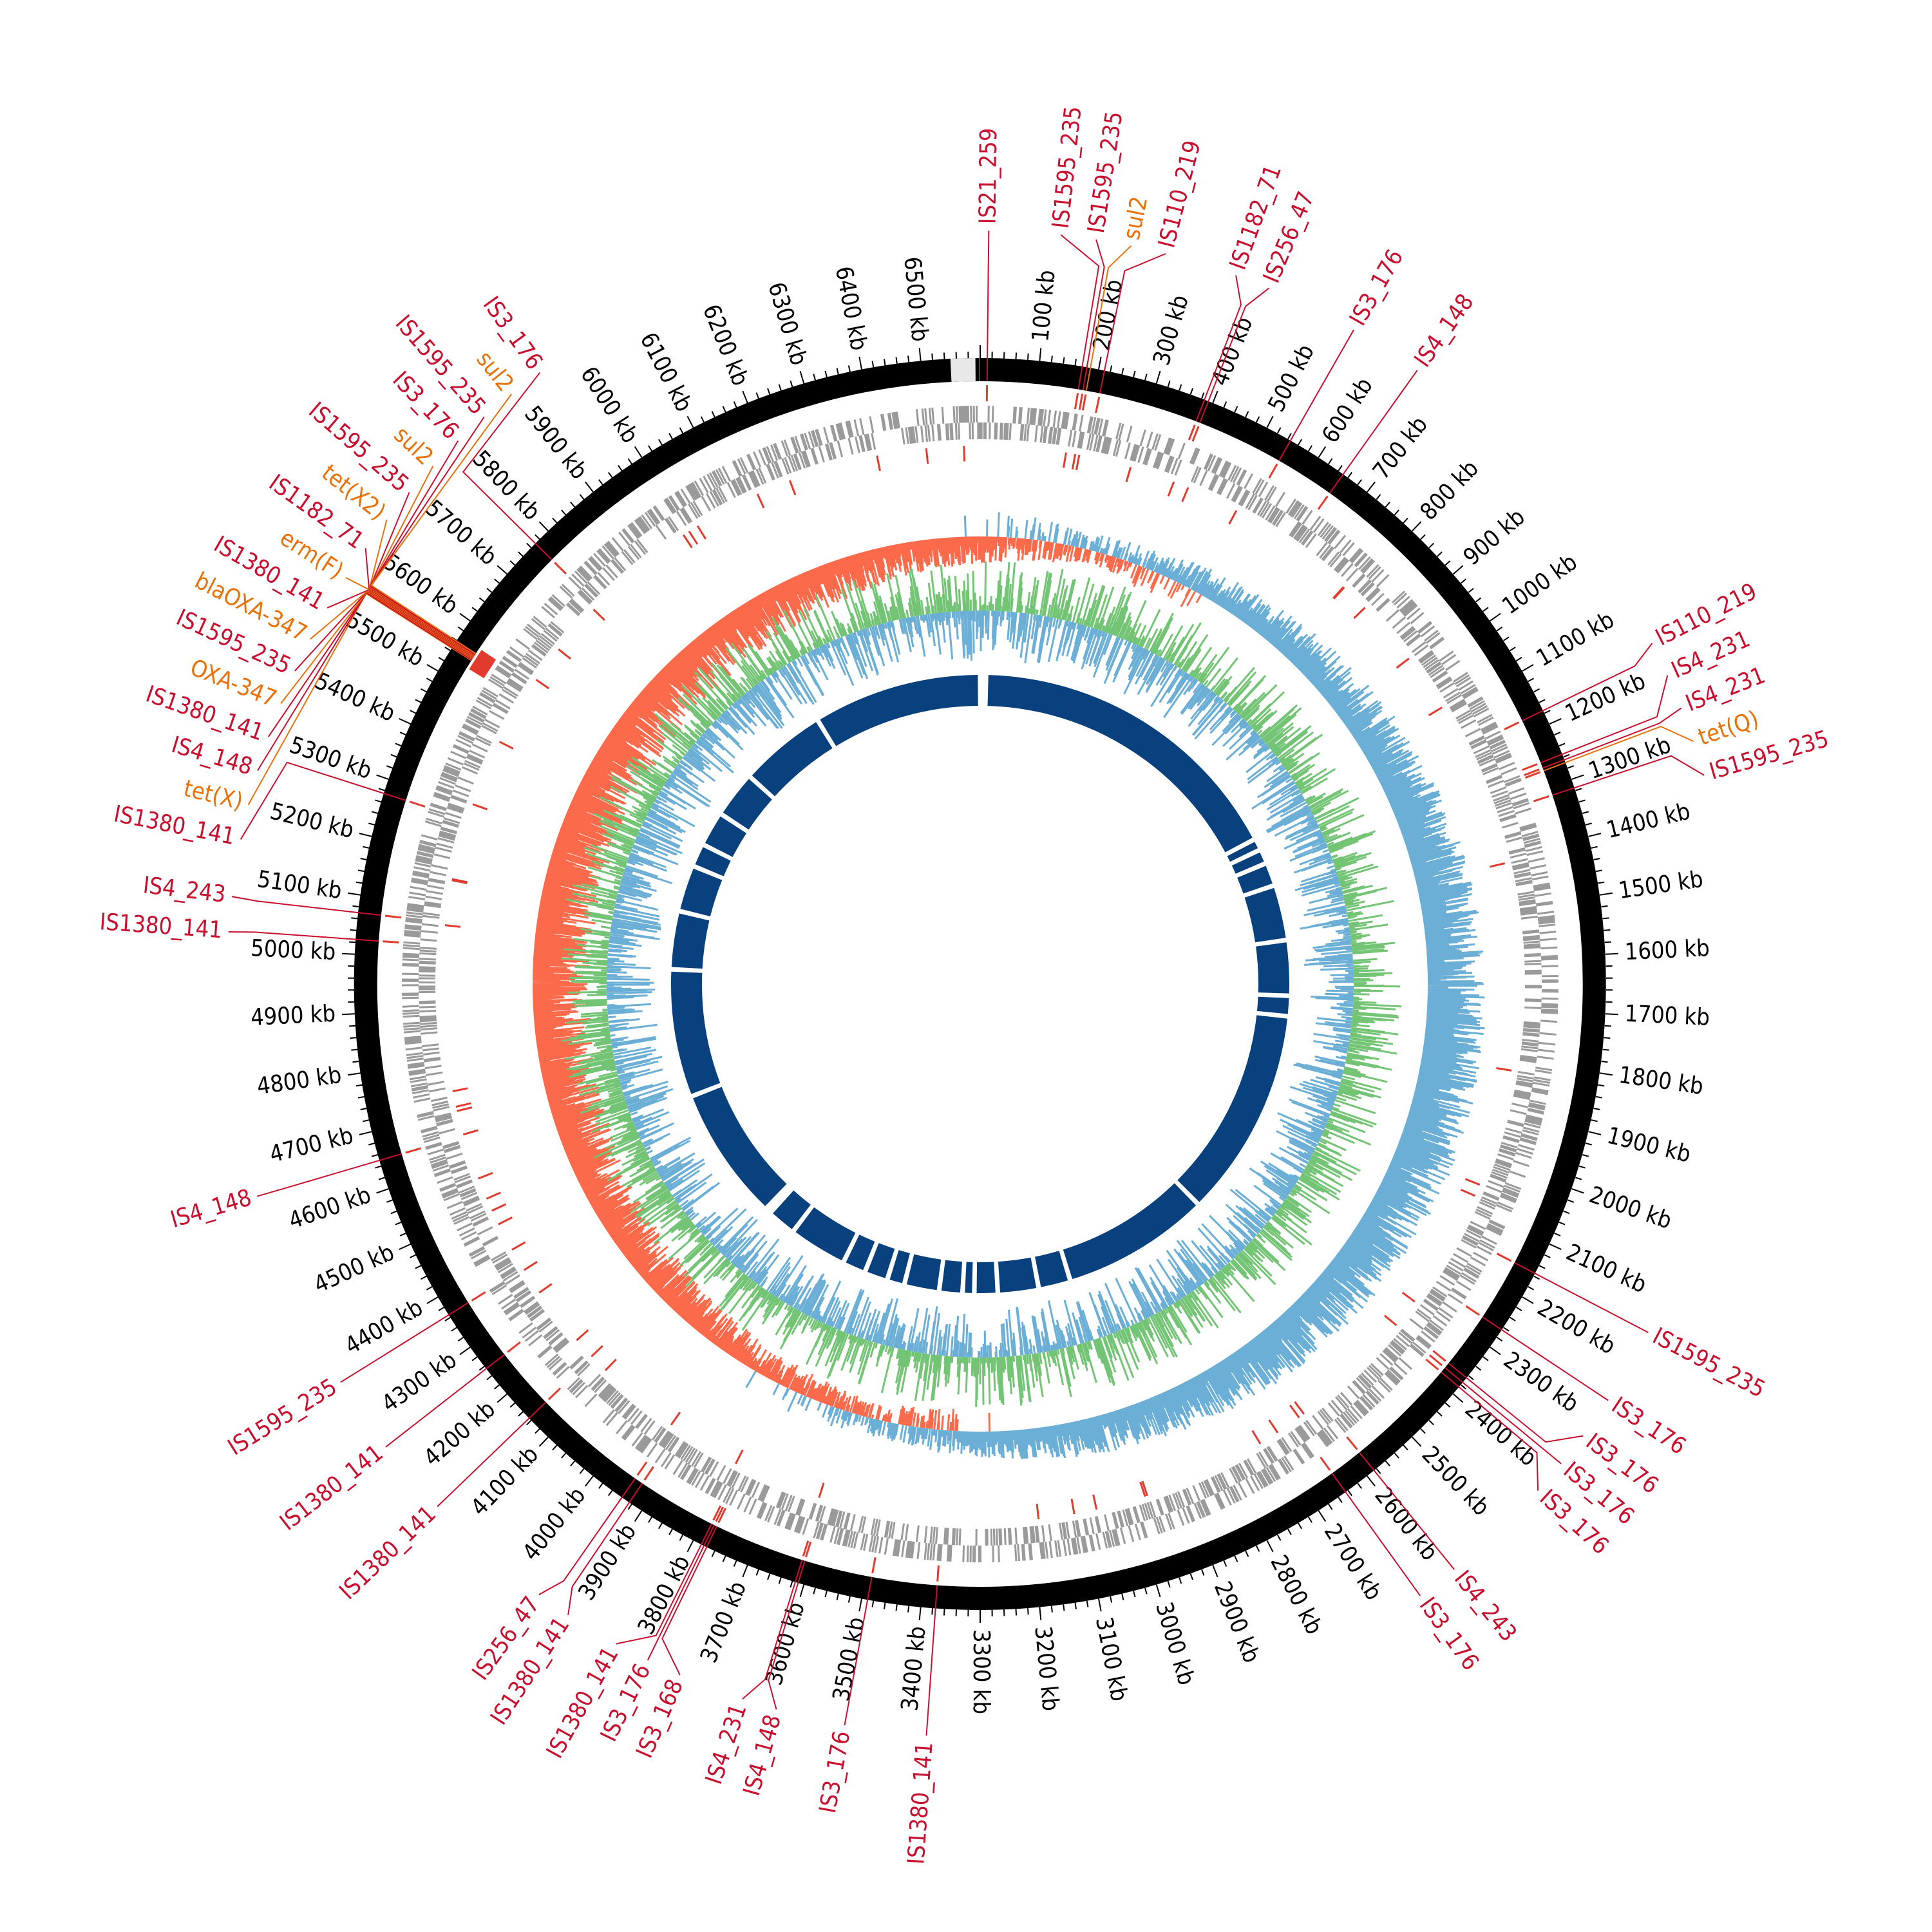 Image resolution: width=1932 pixels, height=1932 pixels. Describe the element at coordinates (666, 372) in the screenshot. I see `tick-label: 6100 kb` at that location.